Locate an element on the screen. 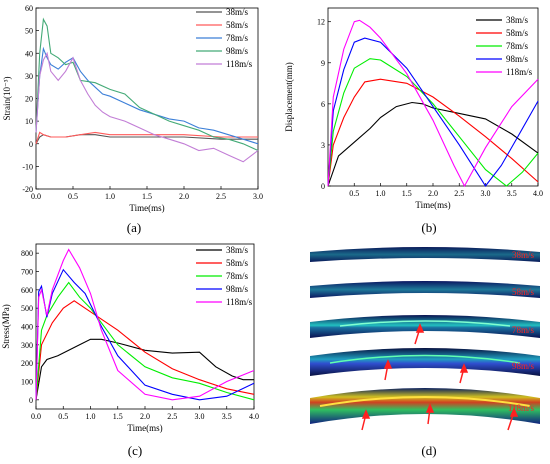  y-tick-label: 6 is located at coordinates (323, 104).